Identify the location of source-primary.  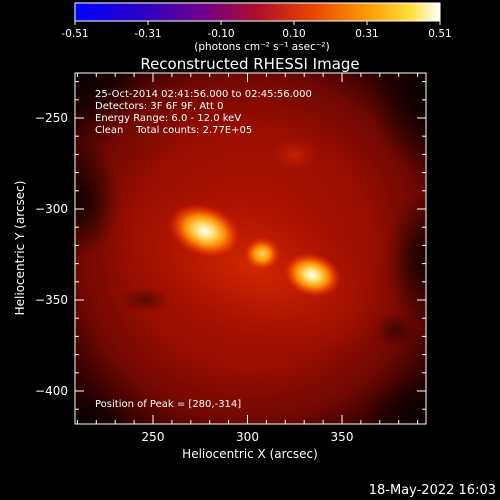
(205, 231).